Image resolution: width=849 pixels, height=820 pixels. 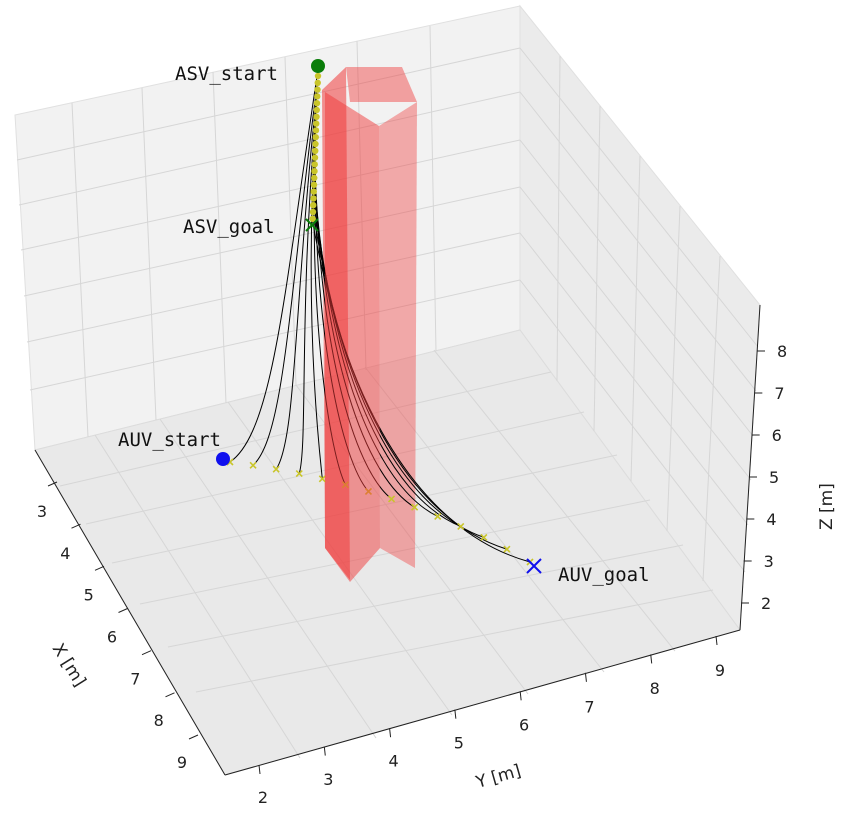 I want to click on y-axis-label: Y [m], so click(x=498, y=777).